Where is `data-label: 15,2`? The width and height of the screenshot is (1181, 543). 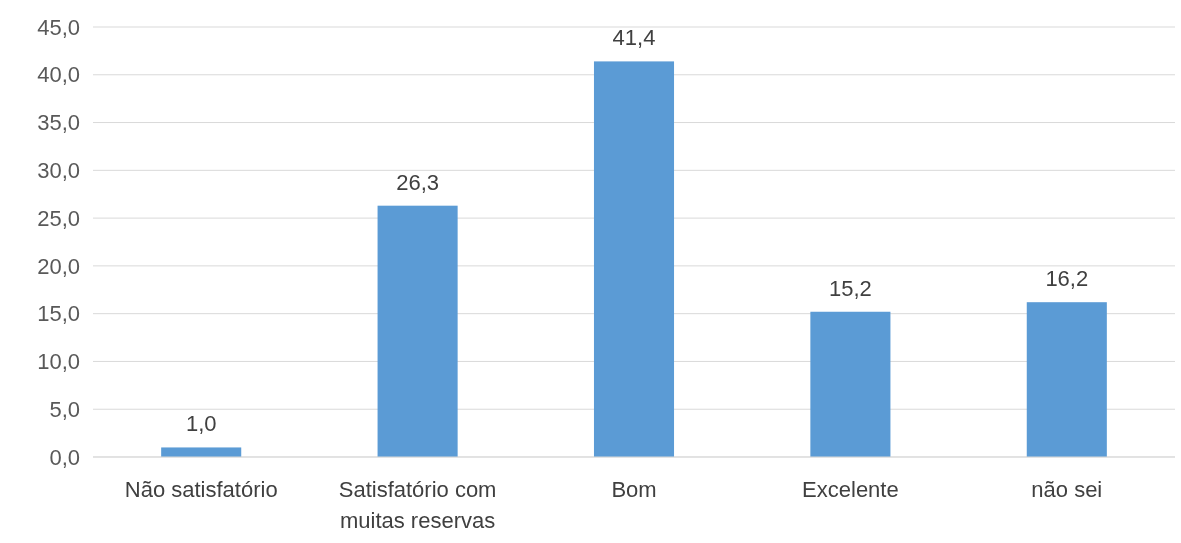 data-label: 15,2 is located at coordinates (850, 288).